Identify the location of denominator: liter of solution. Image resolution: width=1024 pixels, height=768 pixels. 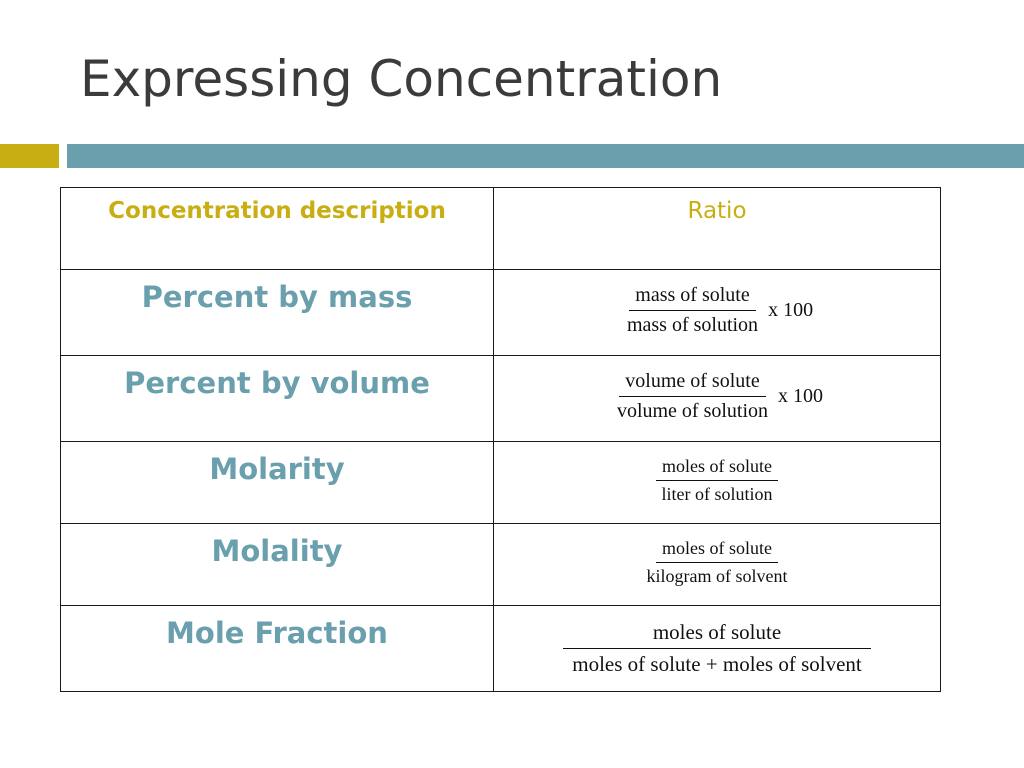
(717, 494).